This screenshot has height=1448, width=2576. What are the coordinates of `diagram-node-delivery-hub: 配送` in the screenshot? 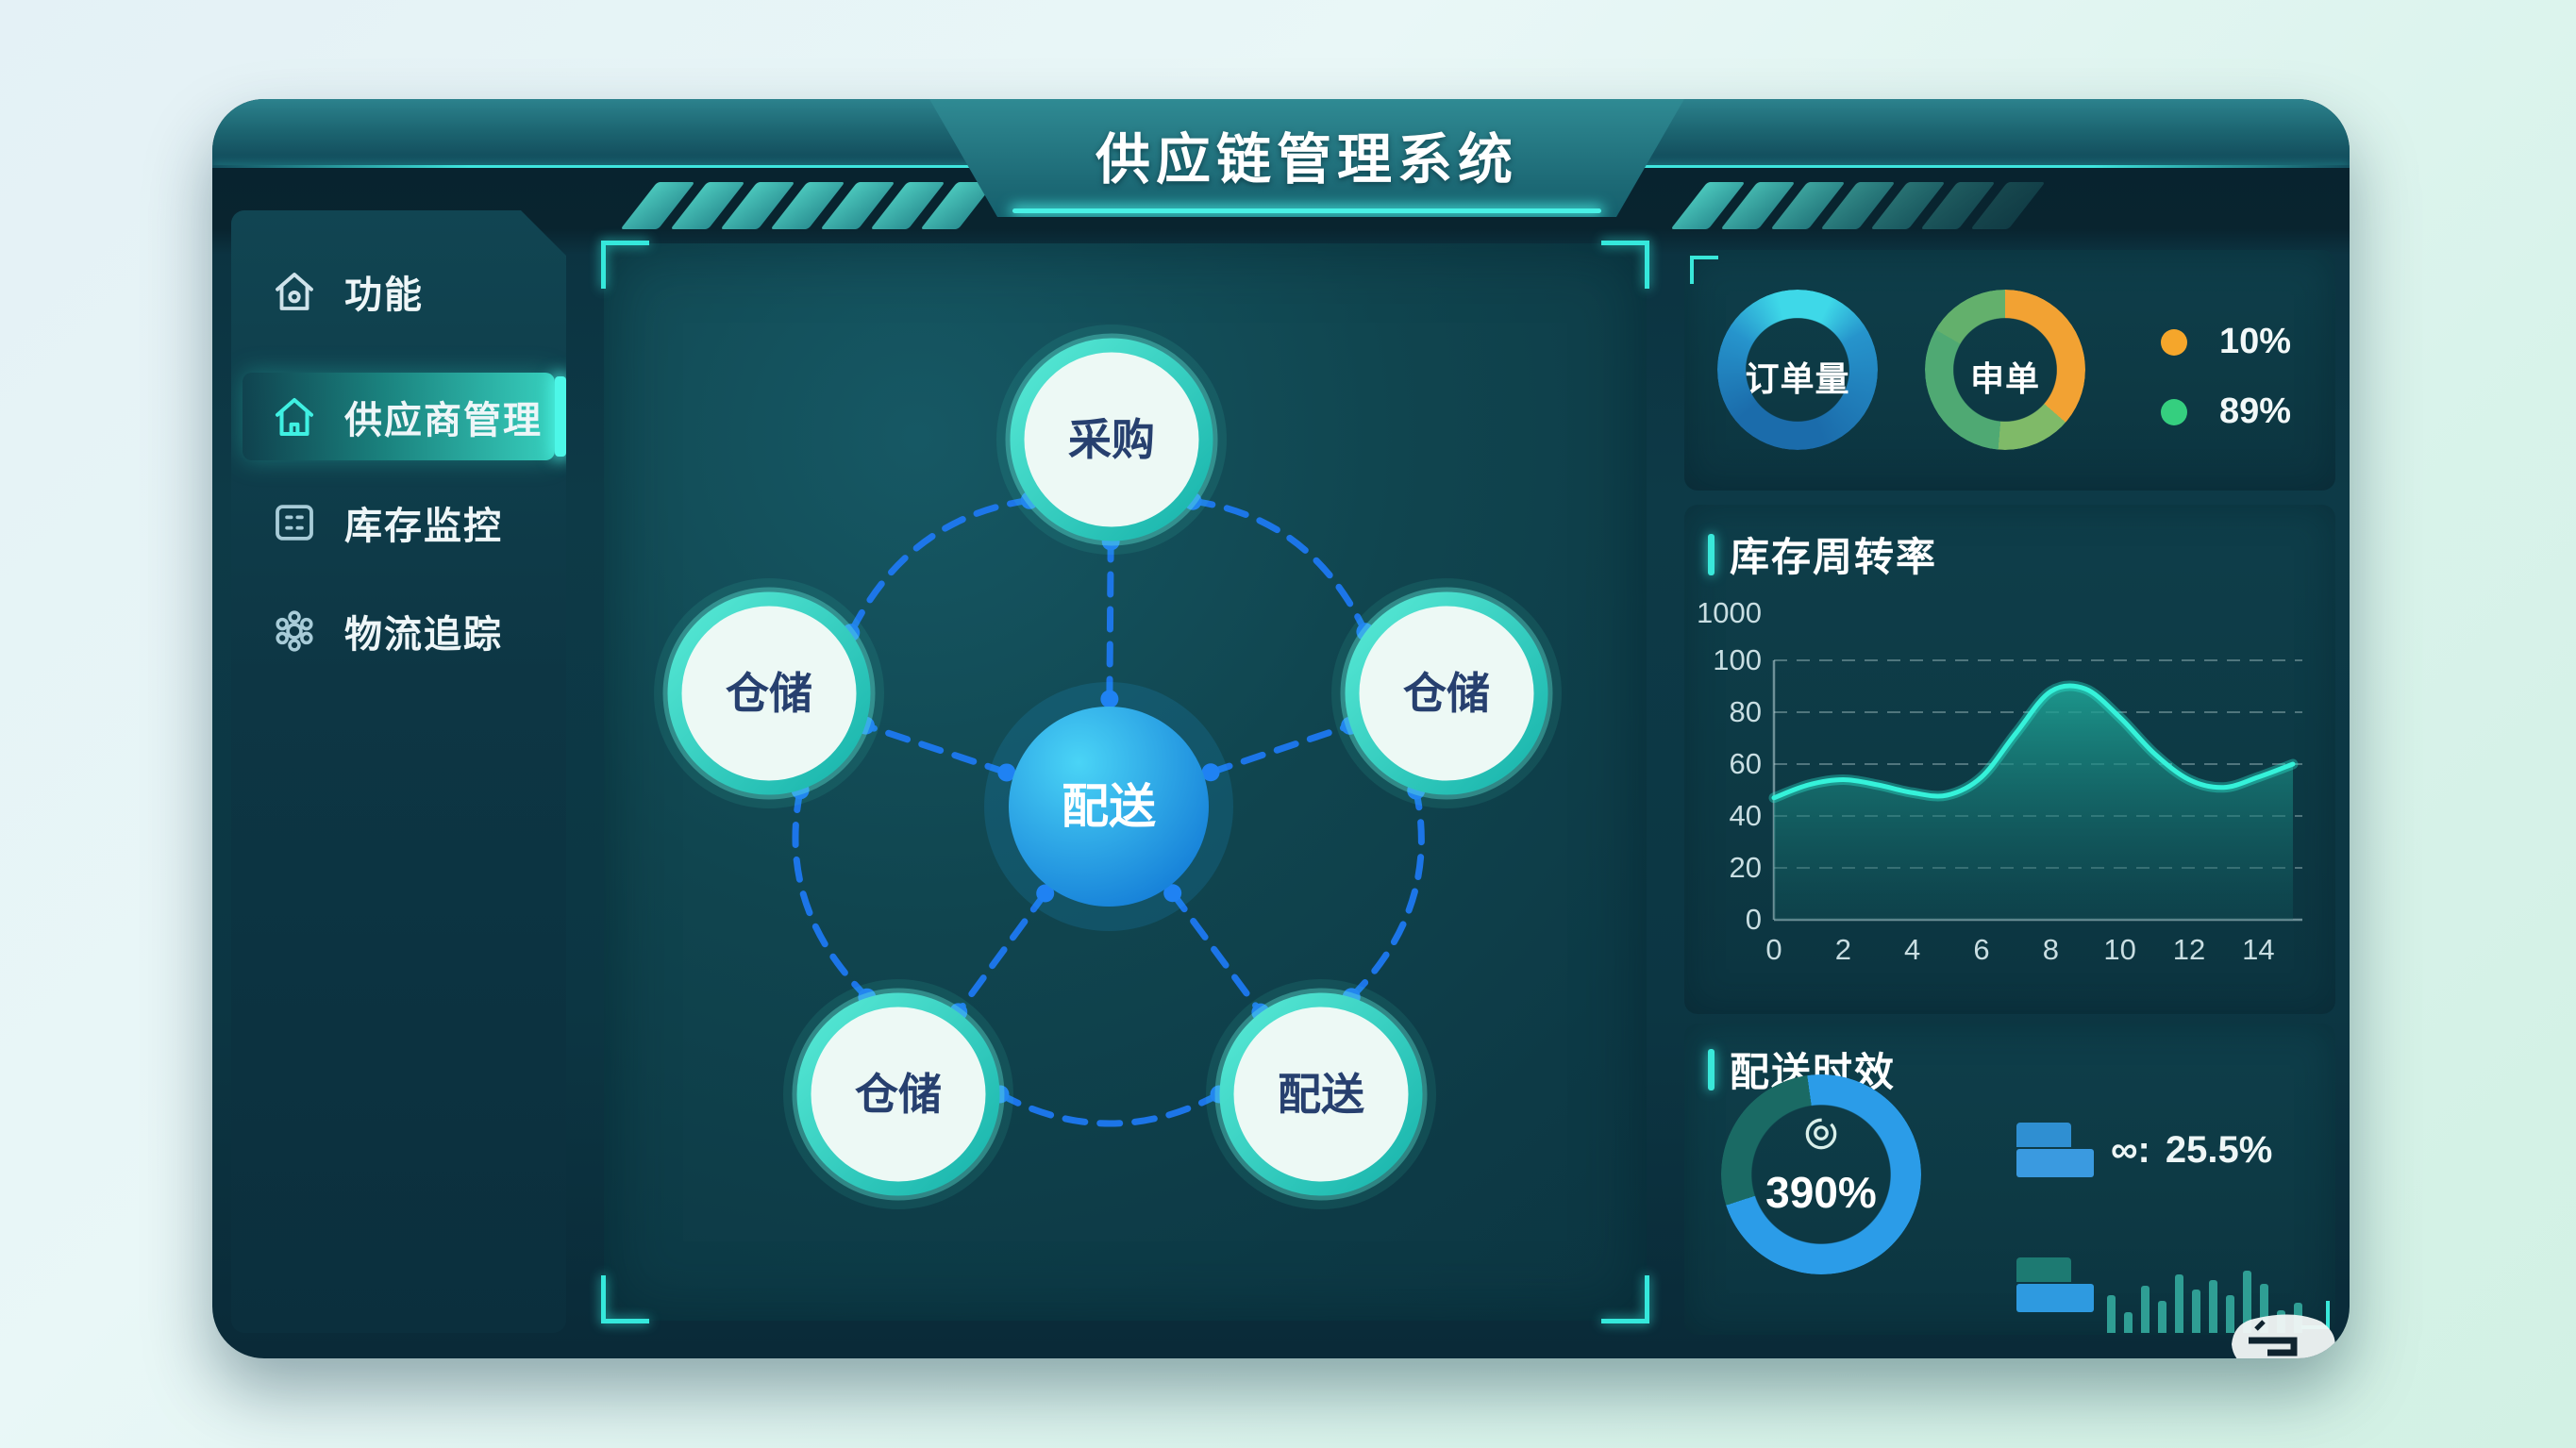 It's located at (1108, 806).